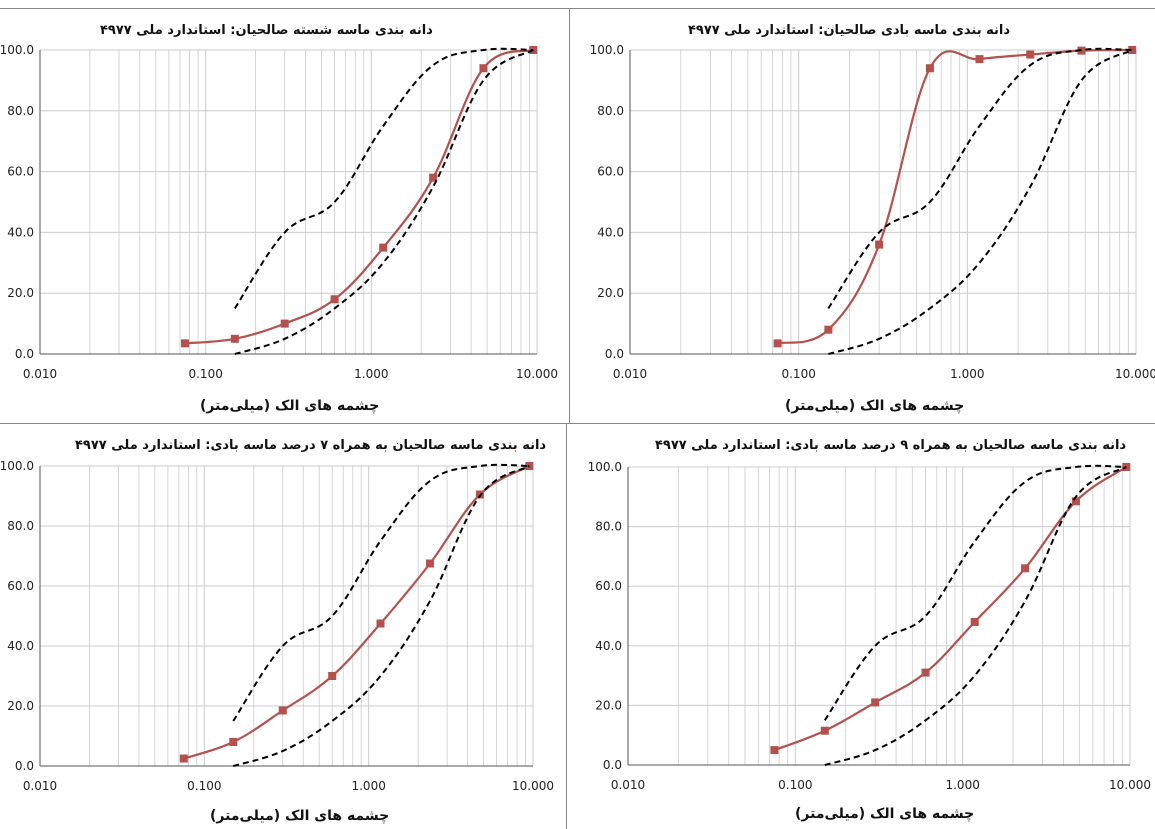 The image size is (1155, 829). I want to click on vertical-divider-top, so click(569, 215).